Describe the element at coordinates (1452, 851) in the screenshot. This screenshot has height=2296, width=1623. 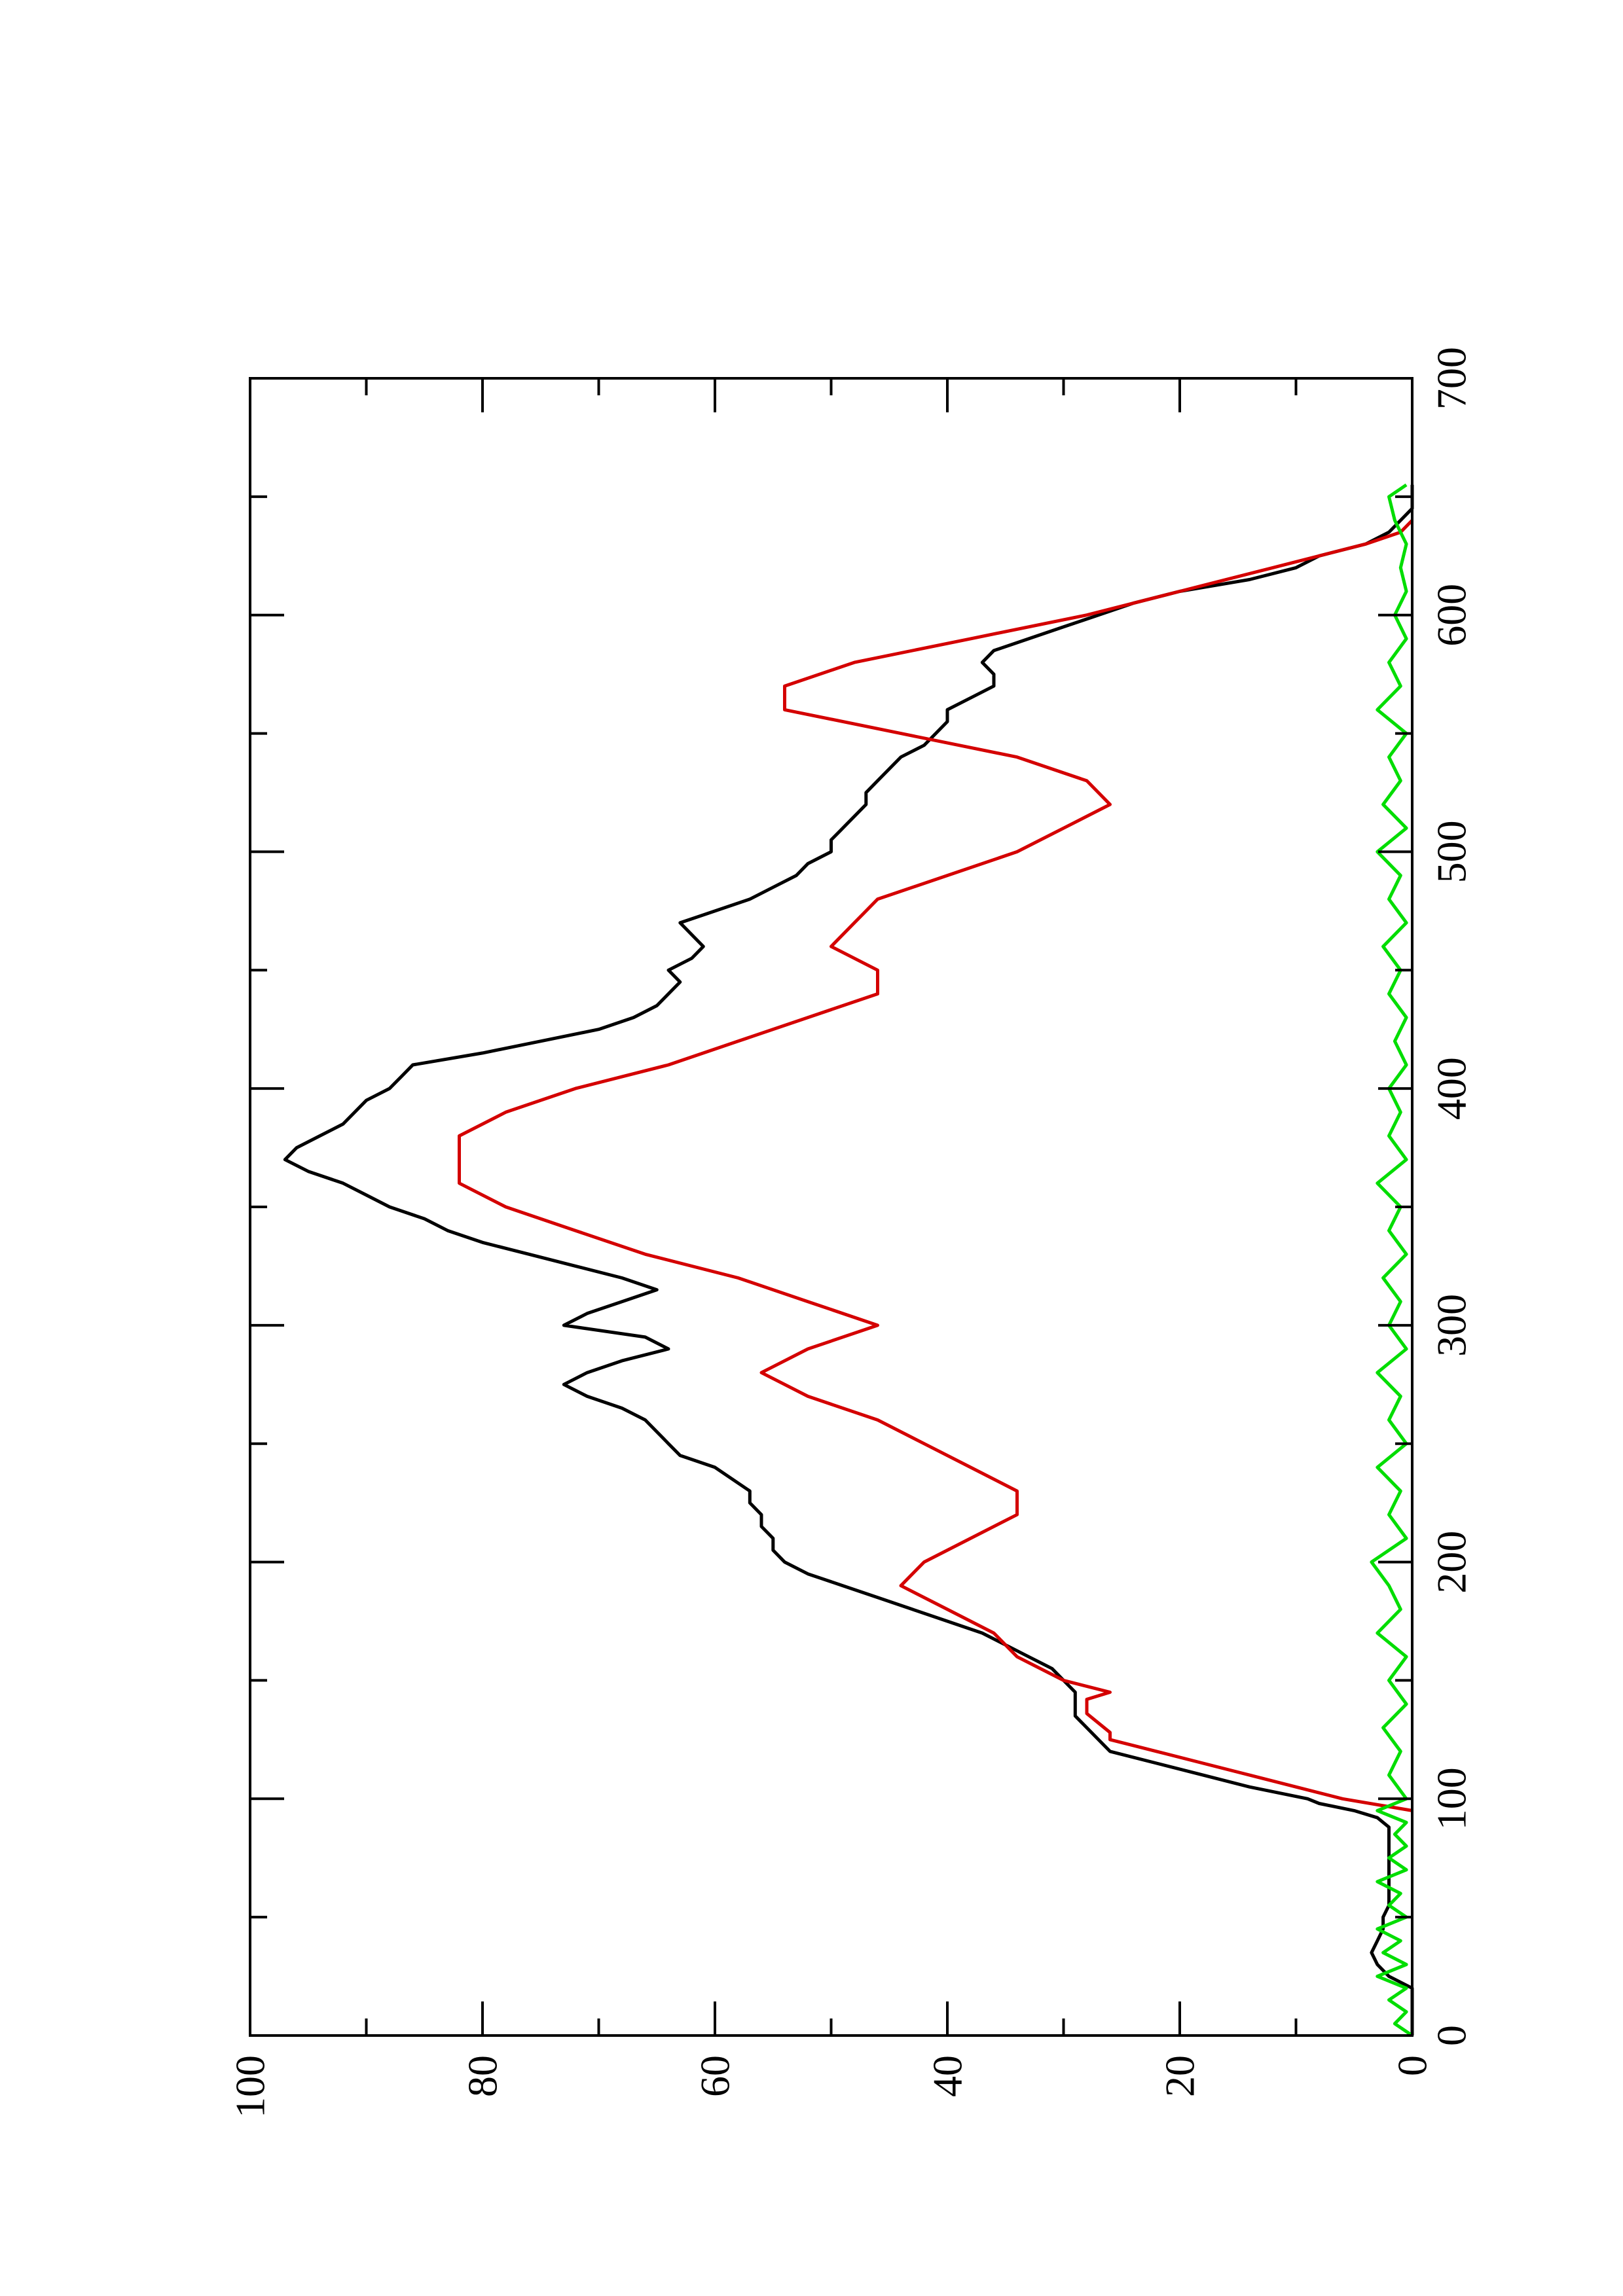
I see `x-tick-label: 500` at that location.